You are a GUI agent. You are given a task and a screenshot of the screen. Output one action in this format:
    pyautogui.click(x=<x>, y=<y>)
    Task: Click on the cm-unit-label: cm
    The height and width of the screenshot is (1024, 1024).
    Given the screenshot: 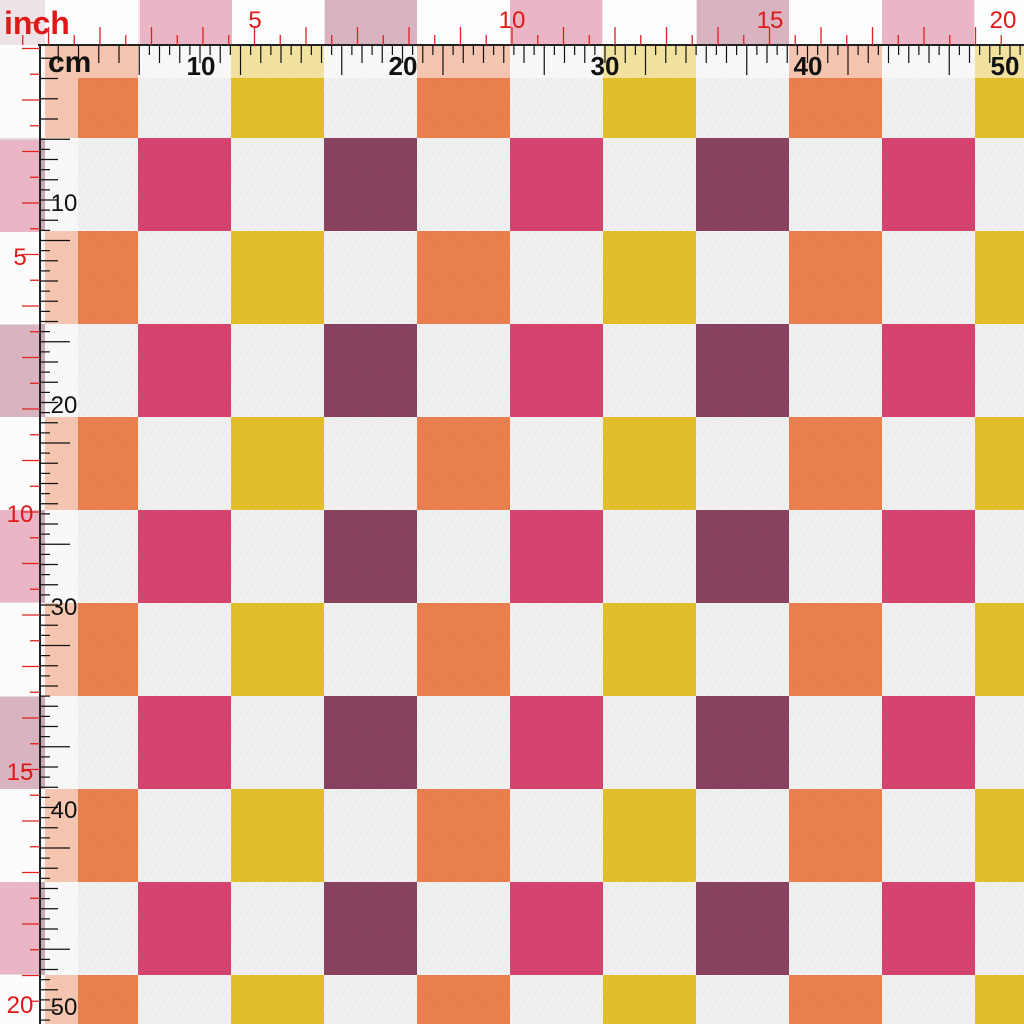 What is the action you would take?
    pyautogui.click(x=69, y=62)
    